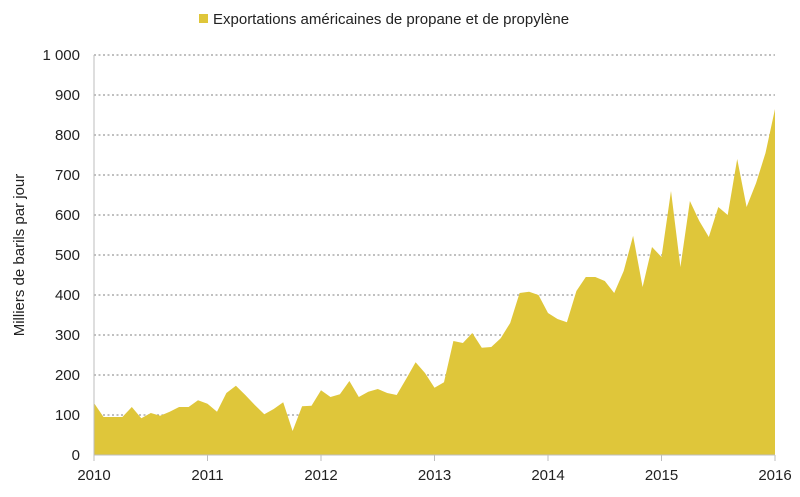 The image size is (800, 497). What do you see at coordinates (67, 375) in the screenshot?
I see `y-tick-label: 200` at bounding box center [67, 375].